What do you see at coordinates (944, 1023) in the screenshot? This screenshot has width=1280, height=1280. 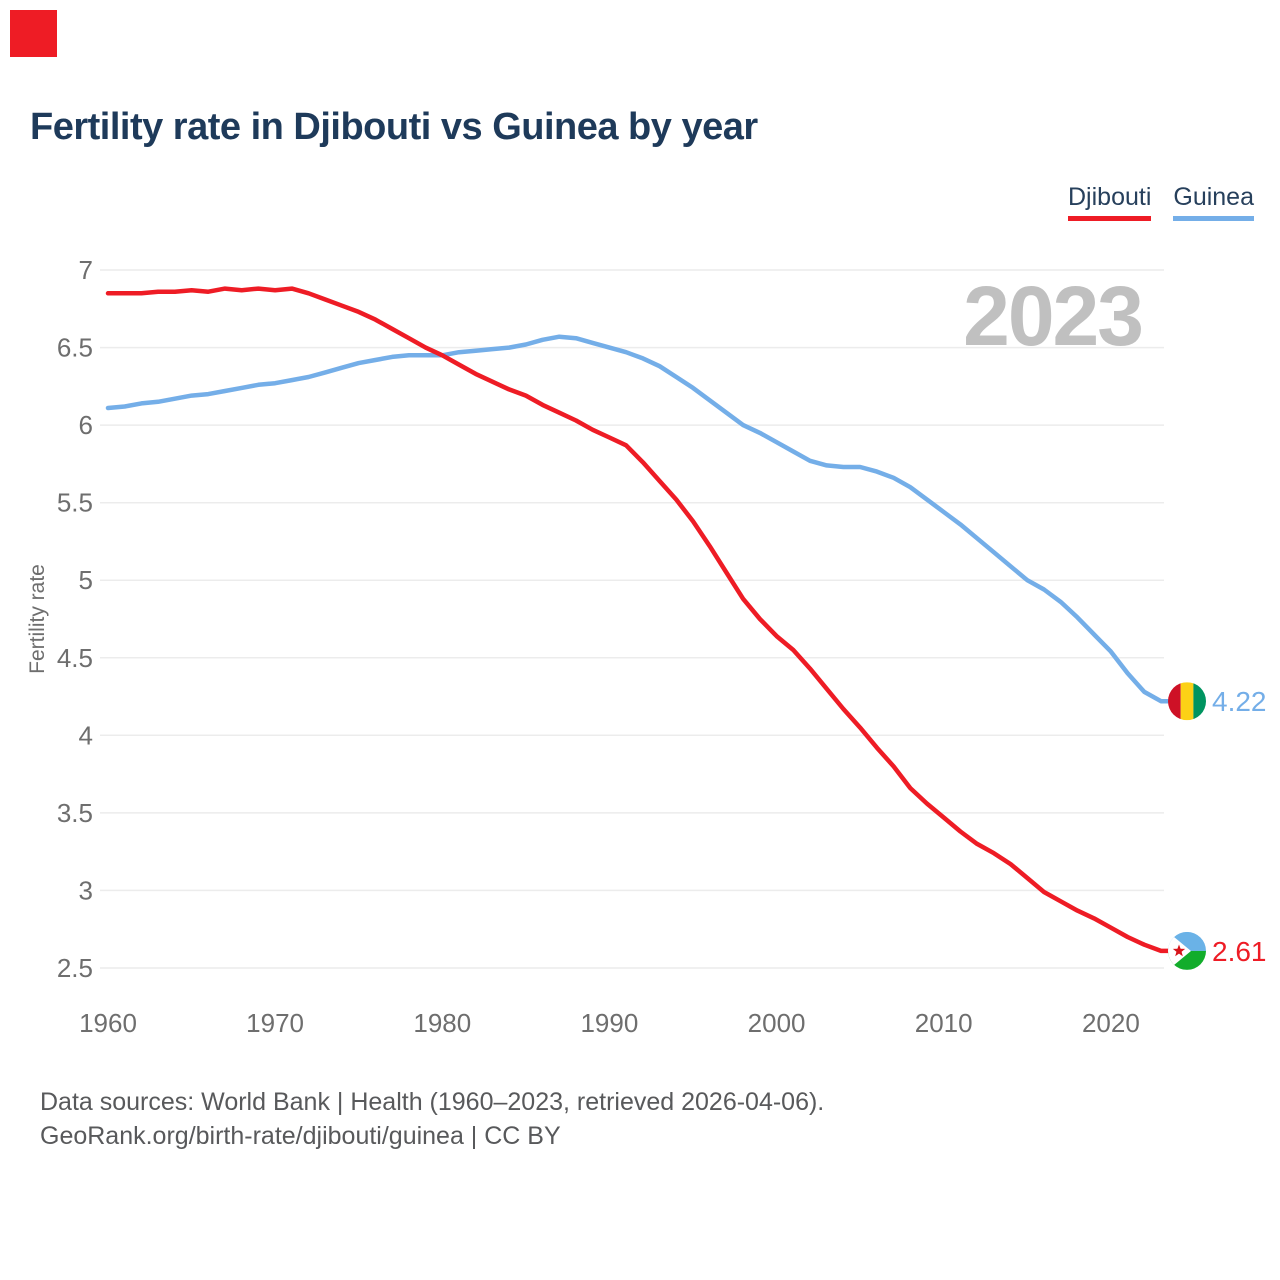 I see `x-tick-label: 2010` at bounding box center [944, 1023].